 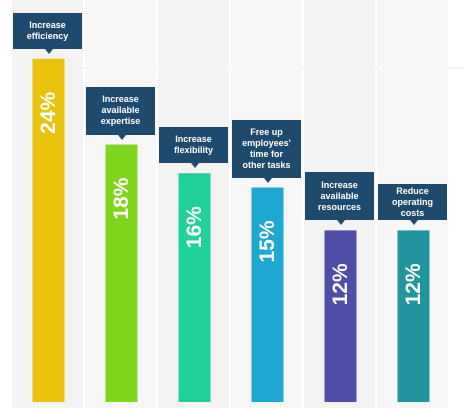 What do you see at coordinates (48, 112) in the screenshot?
I see `bar-value-label: 24%` at bounding box center [48, 112].